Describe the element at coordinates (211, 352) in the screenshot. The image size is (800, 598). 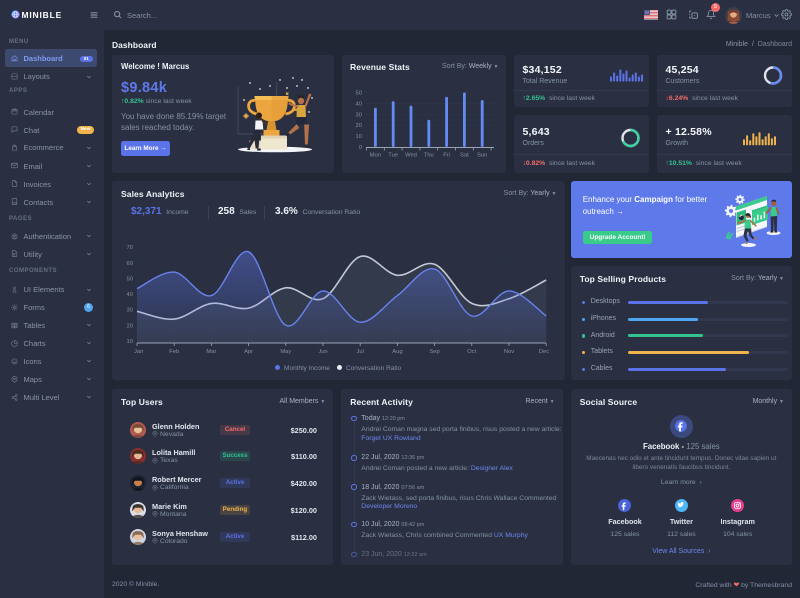
I see `svg-text: Mar` at that location.